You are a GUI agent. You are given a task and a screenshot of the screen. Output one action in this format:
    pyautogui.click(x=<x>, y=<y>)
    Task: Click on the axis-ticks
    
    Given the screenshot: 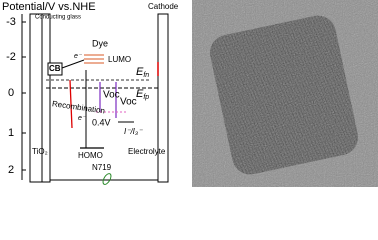 What is the action you would take?
    pyautogui.click(x=24, y=96)
    